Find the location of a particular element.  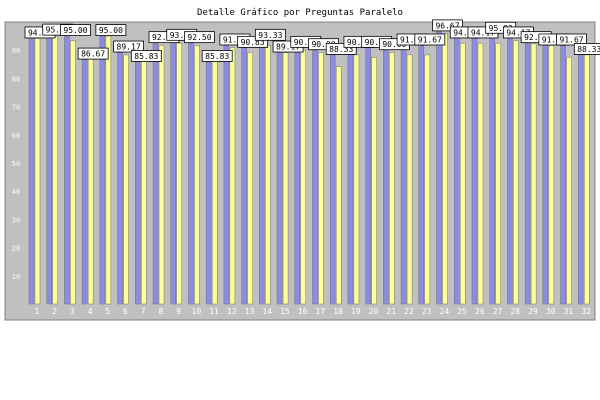

bar-series-1-q8 is located at coordinates (155, 173).